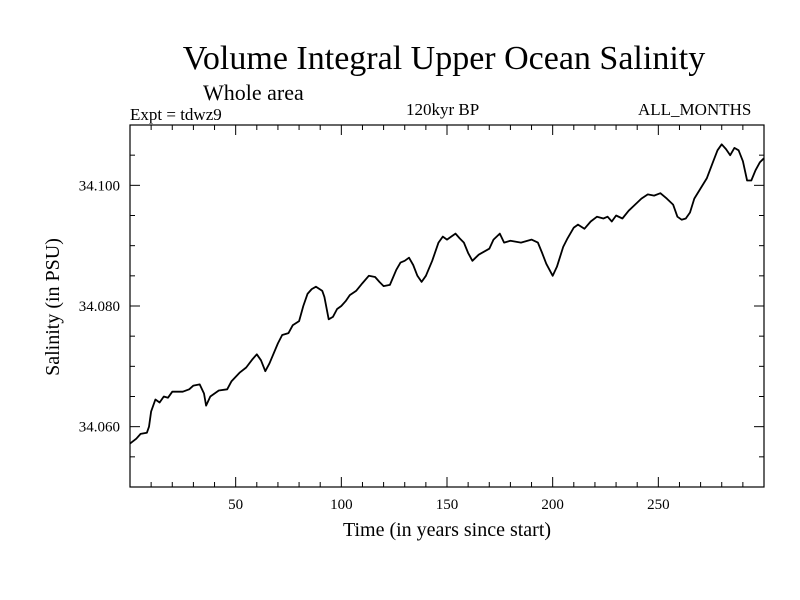 The height and width of the screenshot is (600, 800). What do you see at coordinates (443, 109) in the screenshot?
I see `period-label: 120kyr BP` at bounding box center [443, 109].